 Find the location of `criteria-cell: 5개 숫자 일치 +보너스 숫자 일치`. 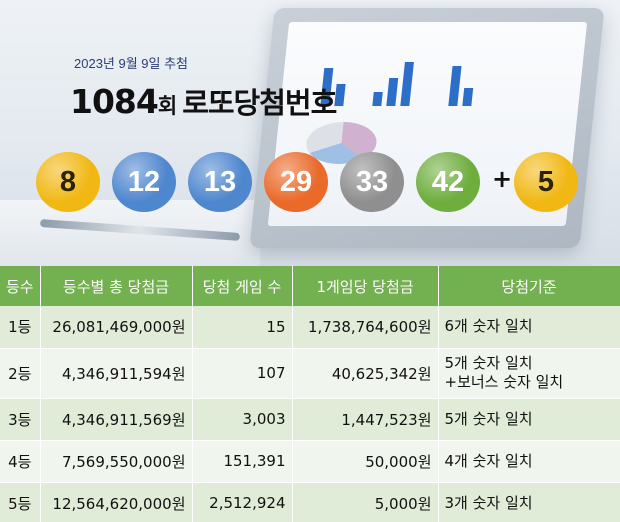

criteria-cell: 5개 숫자 일치 +보너스 숫자 일치 is located at coordinates (529, 373).